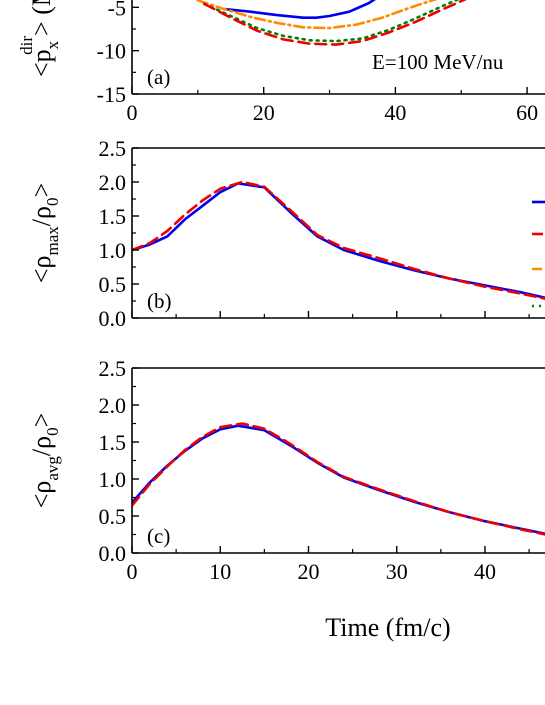 This screenshot has width=545, height=705. What do you see at coordinates (397, 571) in the screenshot?
I see `x-tick-label: 30` at bounding box center [397, 571].